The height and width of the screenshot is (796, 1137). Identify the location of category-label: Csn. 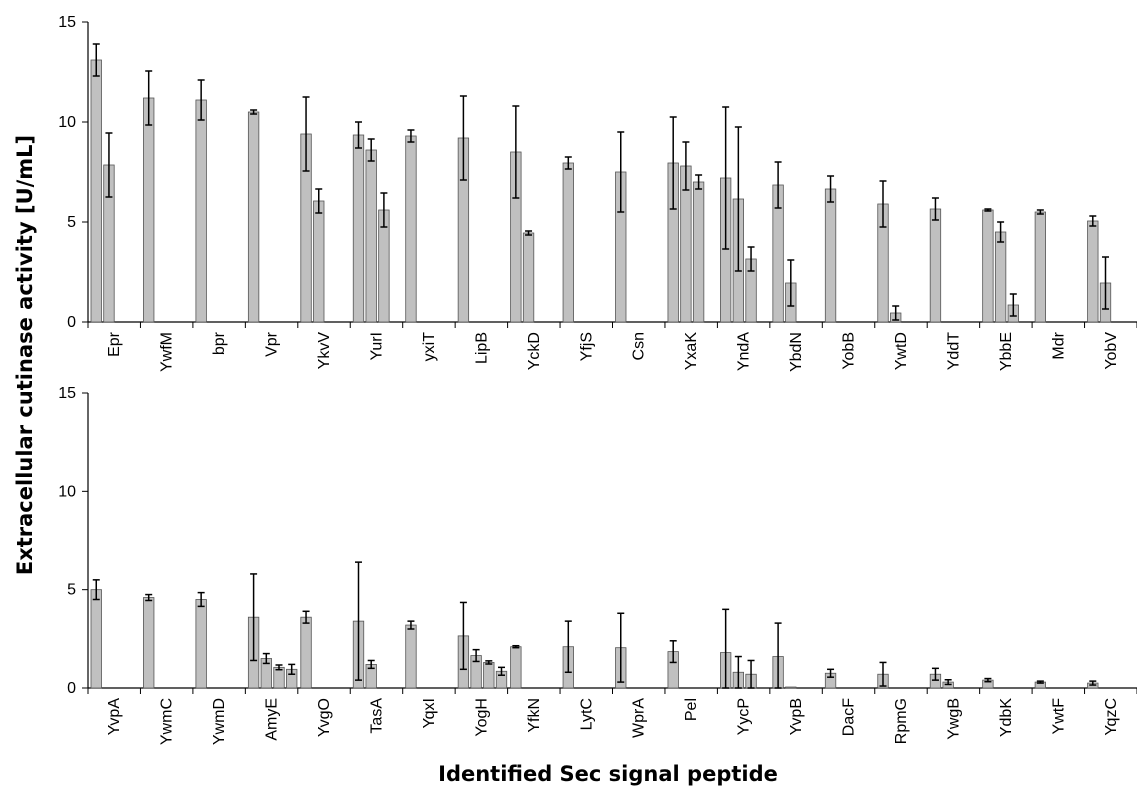
(639, 346).